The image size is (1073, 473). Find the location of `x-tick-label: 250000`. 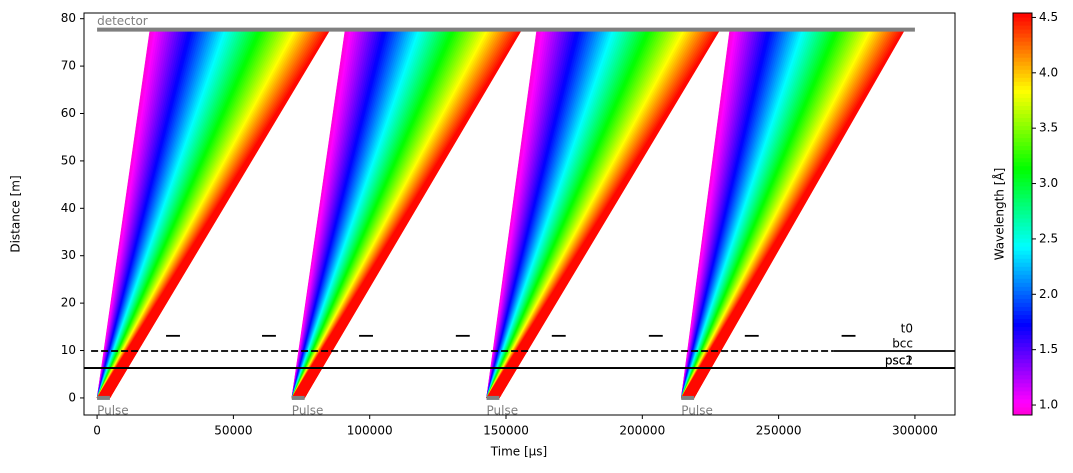

x-tick-label: 250000 is located at coordinates (779, 431).